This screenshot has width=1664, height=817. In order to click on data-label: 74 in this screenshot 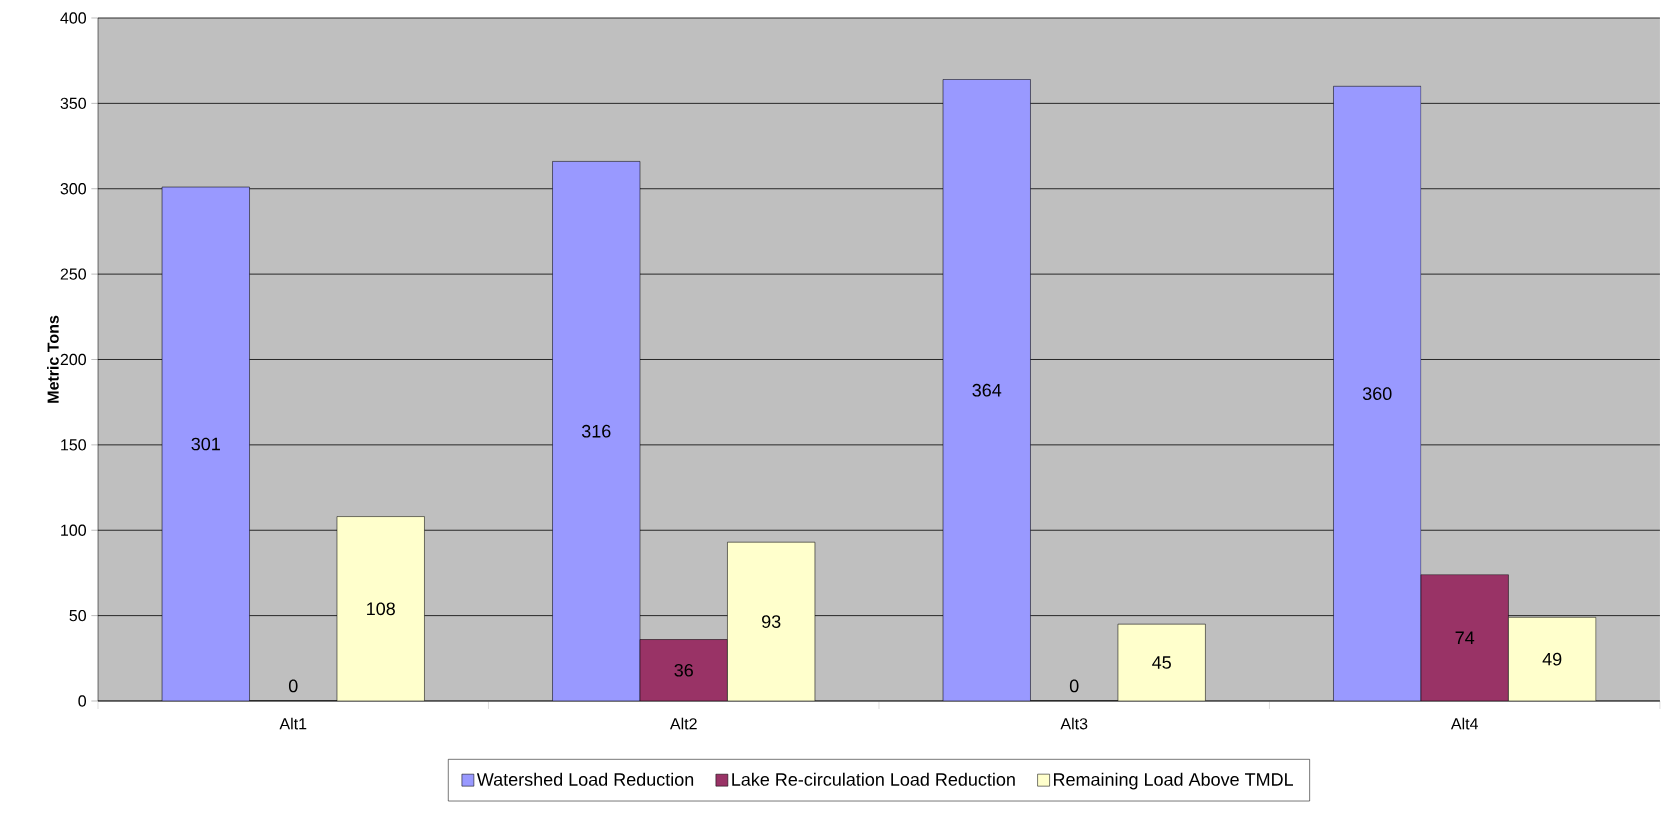, I will do `click(1465, 637)`.